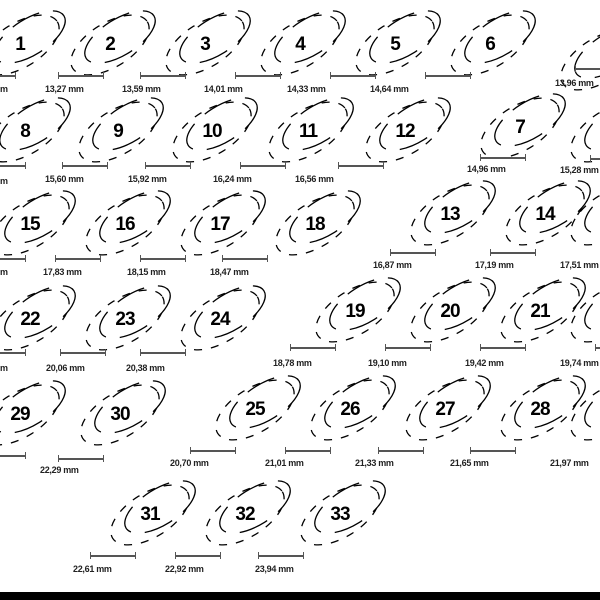  What do you see at coordinates (120, 414) in the screenshot?
I see `size-number: 30` at bounding box center [120, 414].